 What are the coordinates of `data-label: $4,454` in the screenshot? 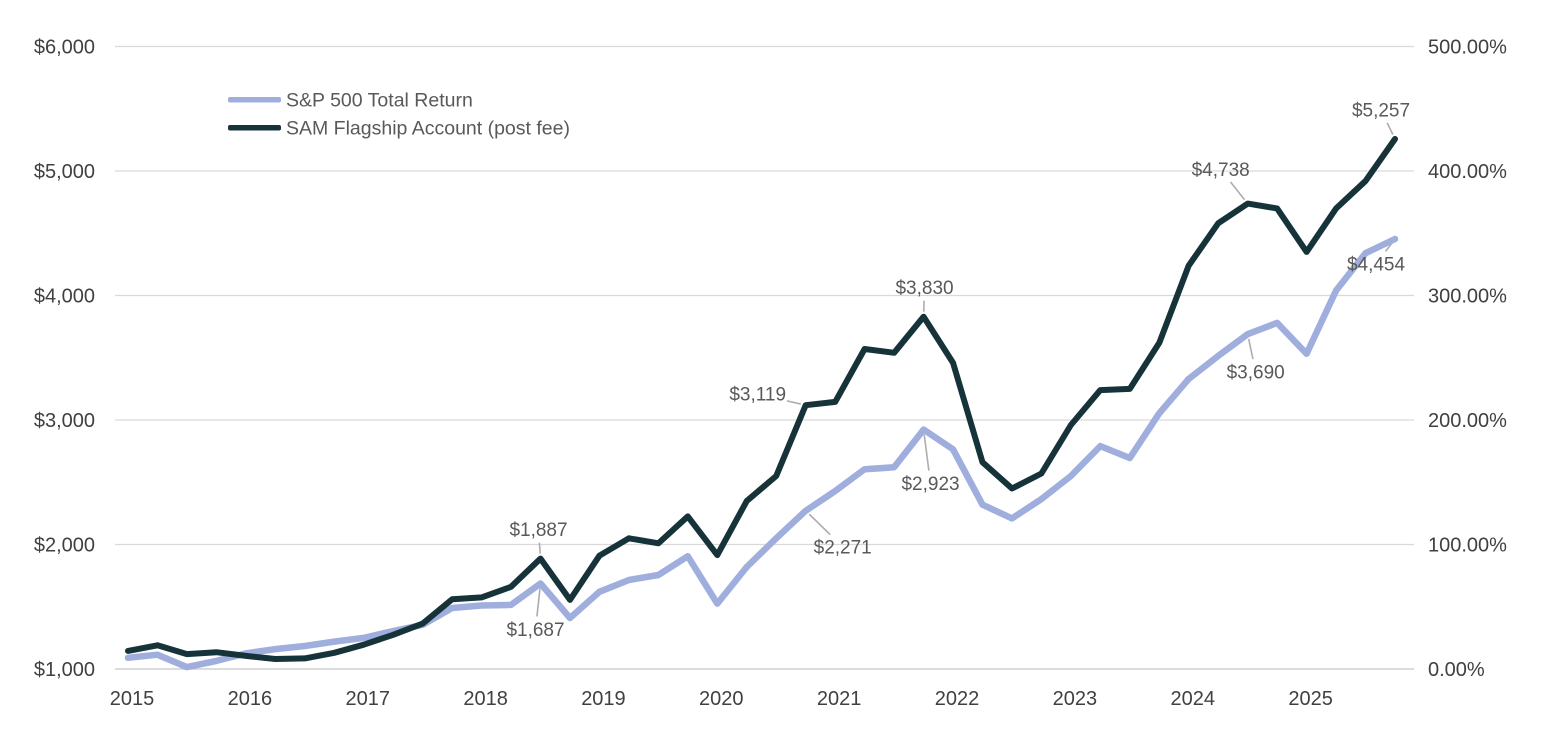 It's located at (1376, 264).